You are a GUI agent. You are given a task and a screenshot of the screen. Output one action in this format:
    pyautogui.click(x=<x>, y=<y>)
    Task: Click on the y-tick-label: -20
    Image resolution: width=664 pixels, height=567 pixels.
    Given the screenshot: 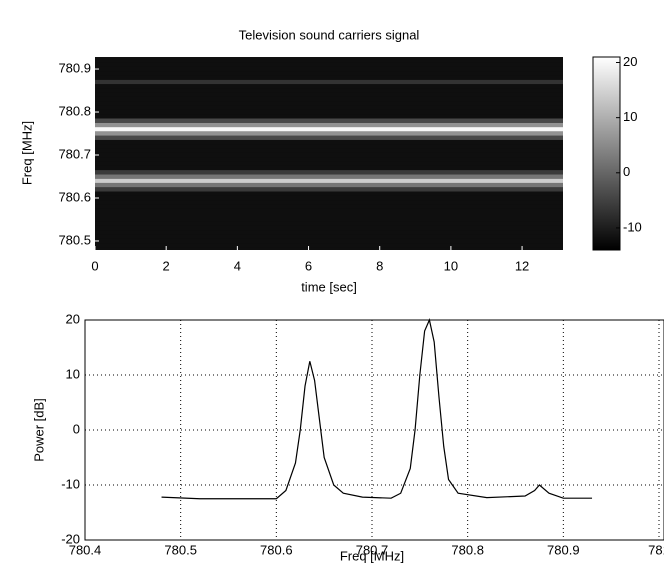 What is the action you would take?
    pyautogui.click(x=70, y=538)
    